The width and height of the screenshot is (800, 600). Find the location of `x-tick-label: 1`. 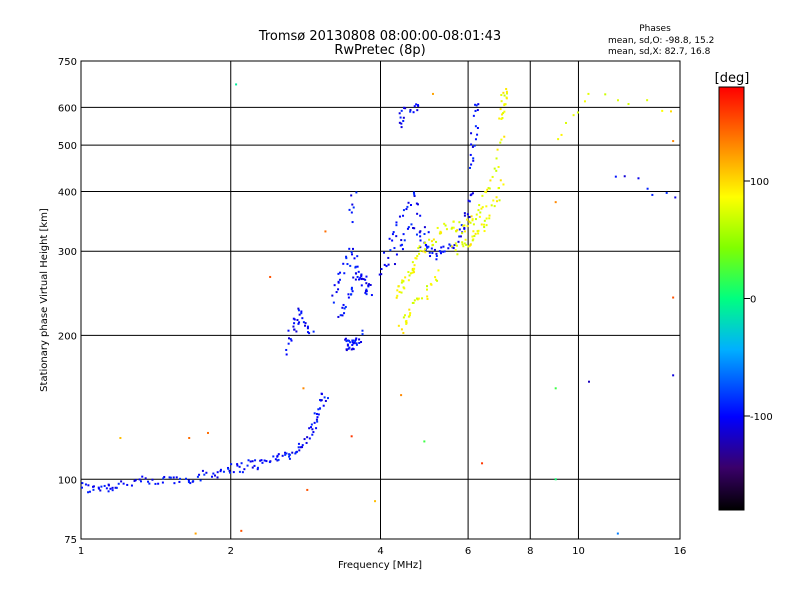

x-tick-label: 1 is located at coordinates (81, 551).